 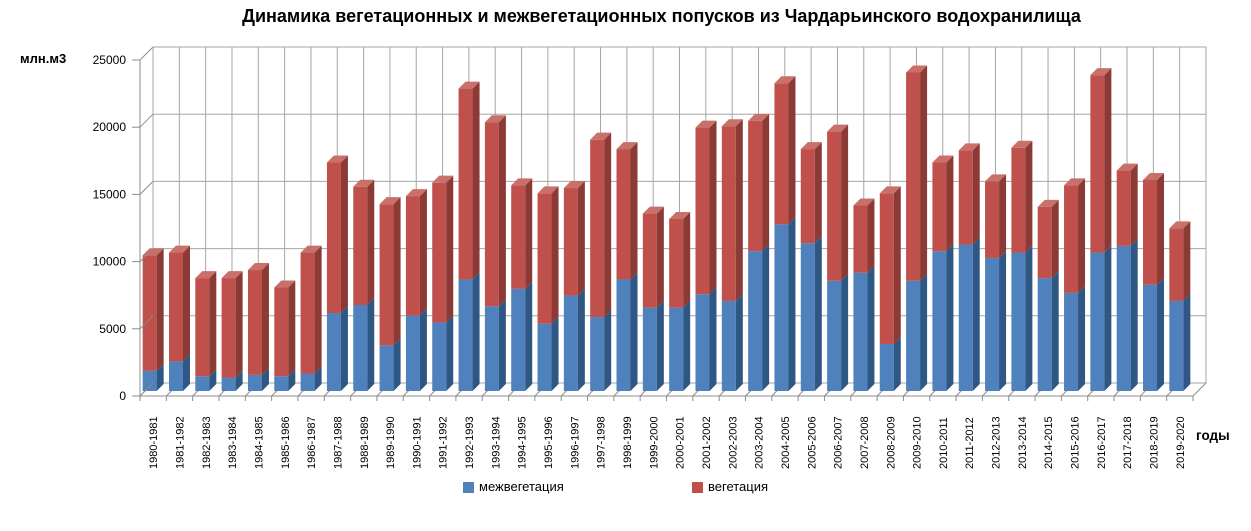 I want to click on floor-diagonal, so click(x=1199, y=389).